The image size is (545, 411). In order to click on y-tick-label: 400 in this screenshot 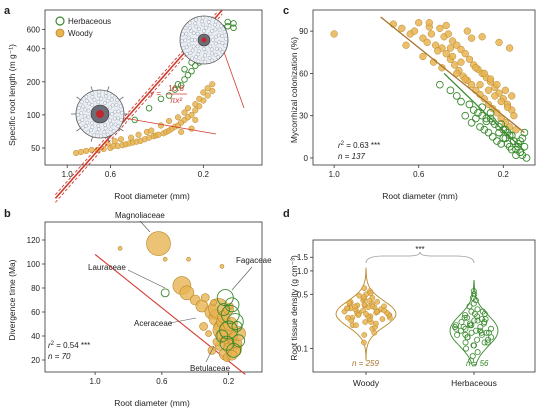, I will do `click(34, 49)`.